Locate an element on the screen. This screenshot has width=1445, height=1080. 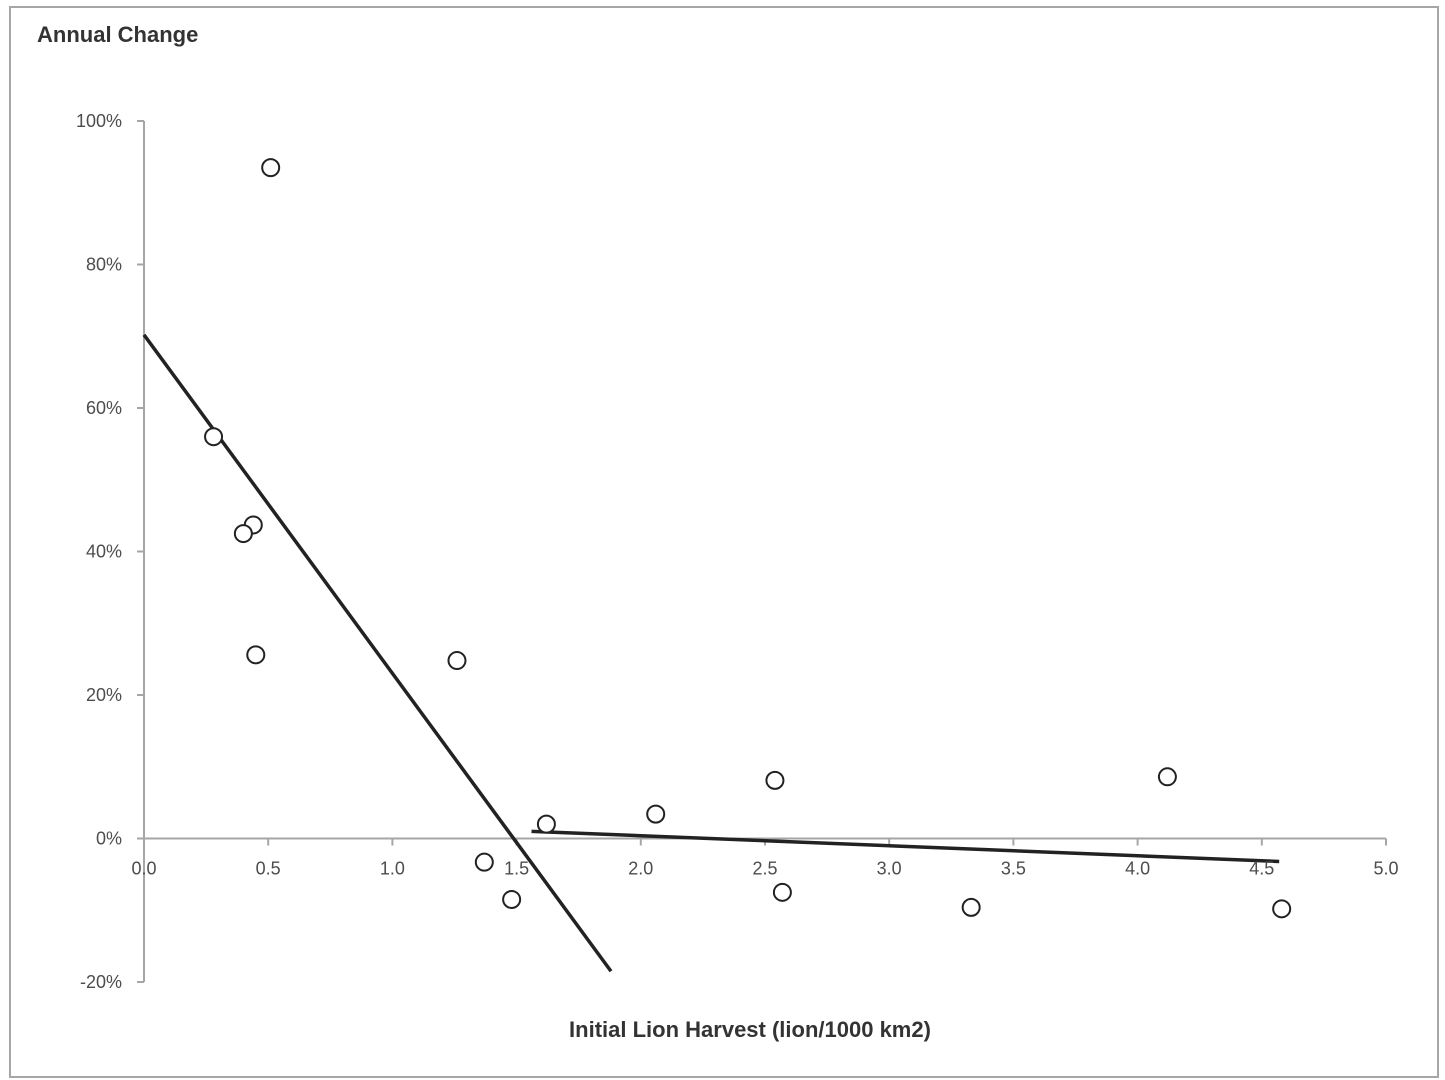
y-tick-label: 40% is located at coordinates (104, 552).